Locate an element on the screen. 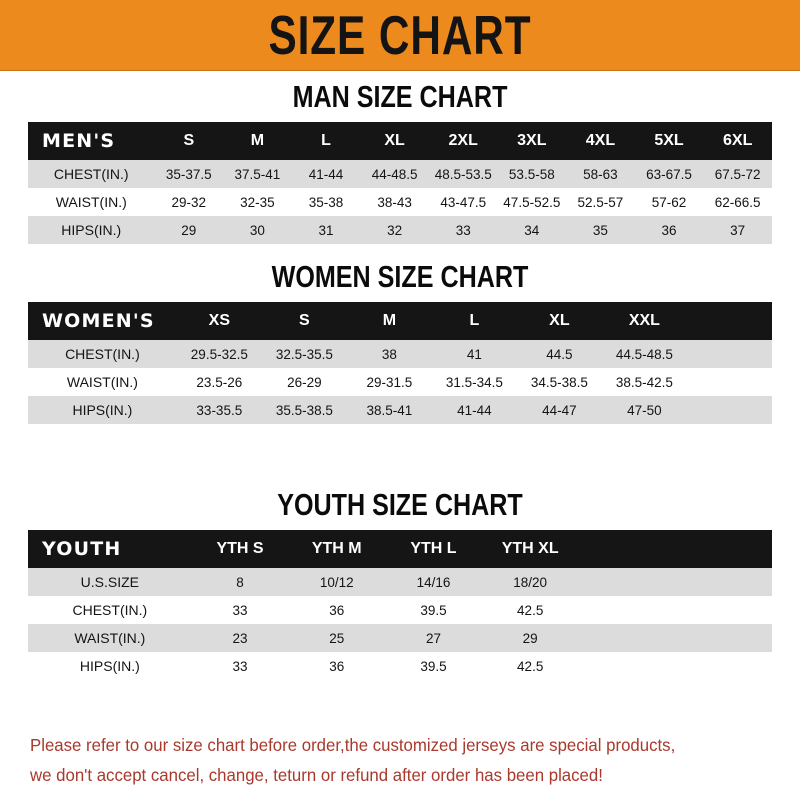 The width and height of the screenshot is (800, 800). table-cell: 48.5-53.5 is located at coordinates (463, 174).